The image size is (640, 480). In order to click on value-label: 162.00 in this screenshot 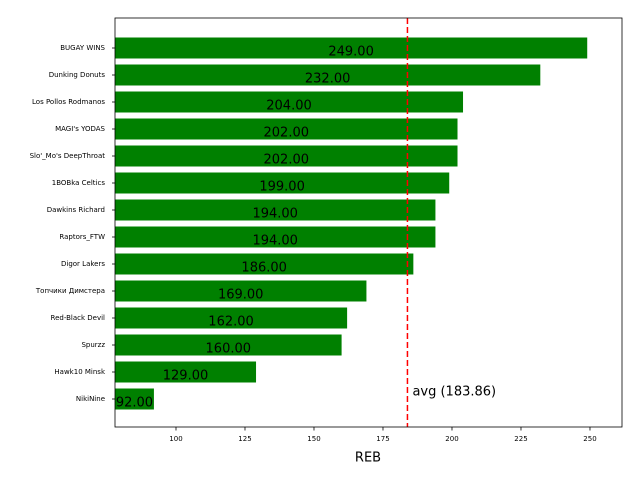, I will do `click(231, 322)`.